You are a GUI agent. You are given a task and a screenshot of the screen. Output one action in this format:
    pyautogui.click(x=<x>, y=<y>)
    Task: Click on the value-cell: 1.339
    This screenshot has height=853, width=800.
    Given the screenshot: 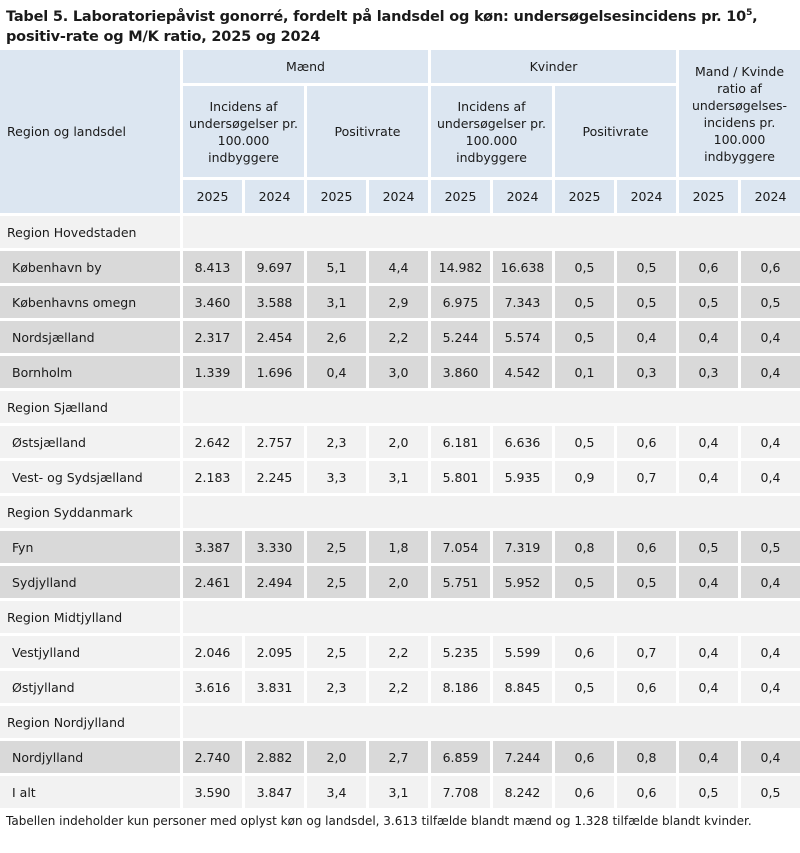 What is the action you would take?
    pyautogui.click(x=212, y=372)
    